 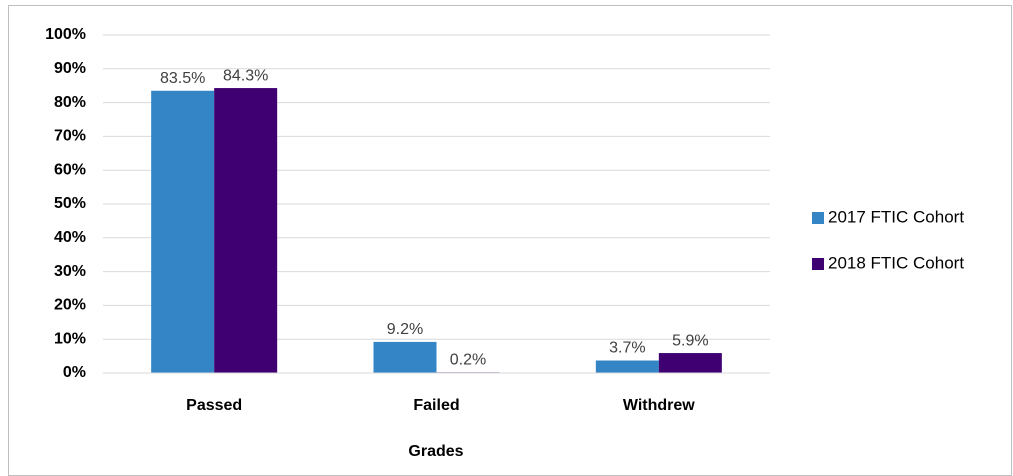 I want to click on y-tick-label: 60%, so click(x=70, y=169).